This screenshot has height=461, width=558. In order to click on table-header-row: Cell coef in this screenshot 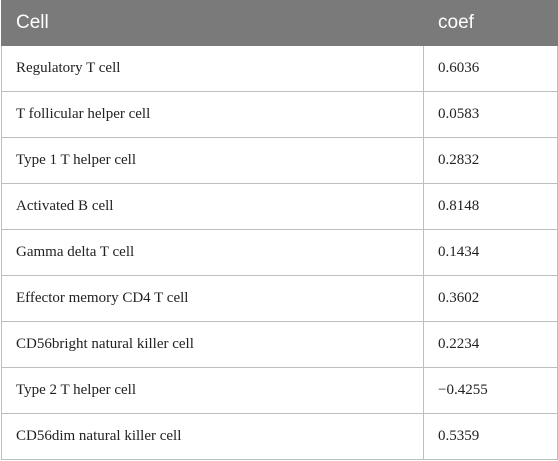, I will do `click(279, 23)`.